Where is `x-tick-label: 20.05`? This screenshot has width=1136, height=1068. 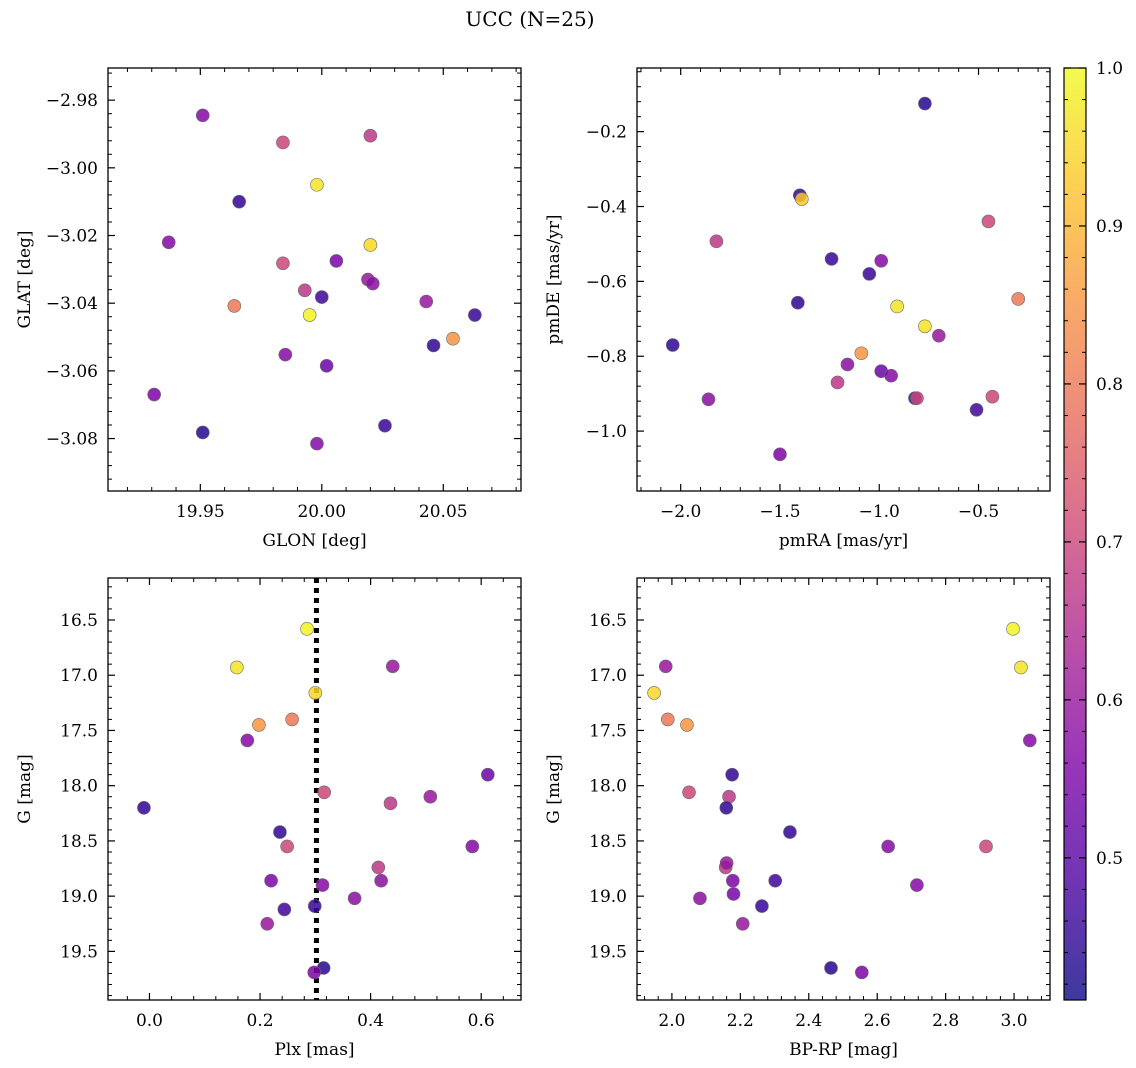
x-tick-label: 20.05 is located at coordinates (443, 512).